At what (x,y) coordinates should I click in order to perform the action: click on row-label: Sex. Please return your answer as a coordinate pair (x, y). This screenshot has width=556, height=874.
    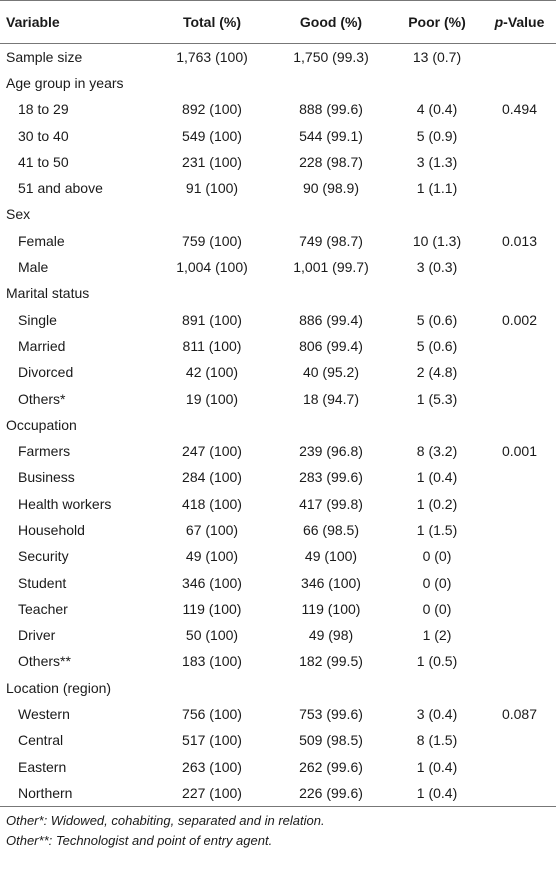
    Looking at the image, I should click on (18, 214).